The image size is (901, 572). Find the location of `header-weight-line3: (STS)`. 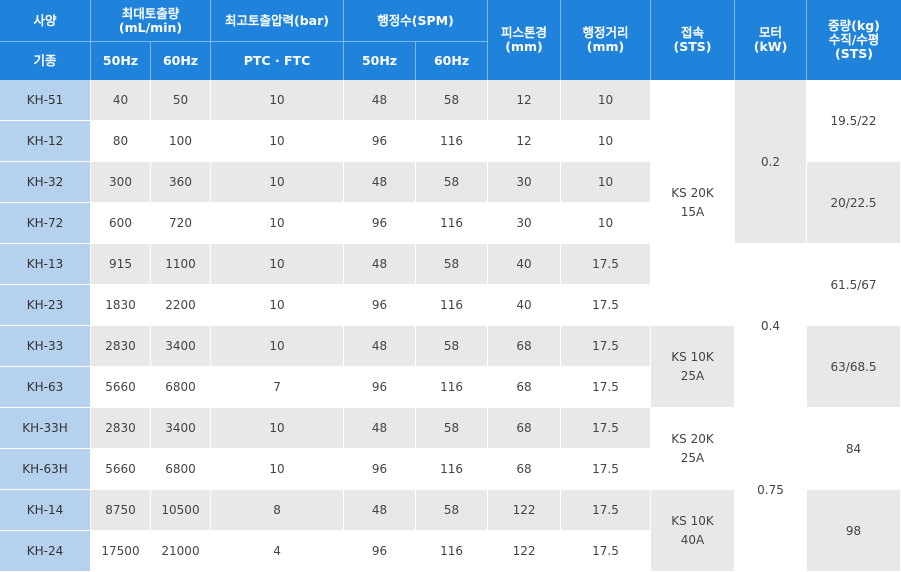

header-weight-line3: (STS) is located at coordinates (854, 53).